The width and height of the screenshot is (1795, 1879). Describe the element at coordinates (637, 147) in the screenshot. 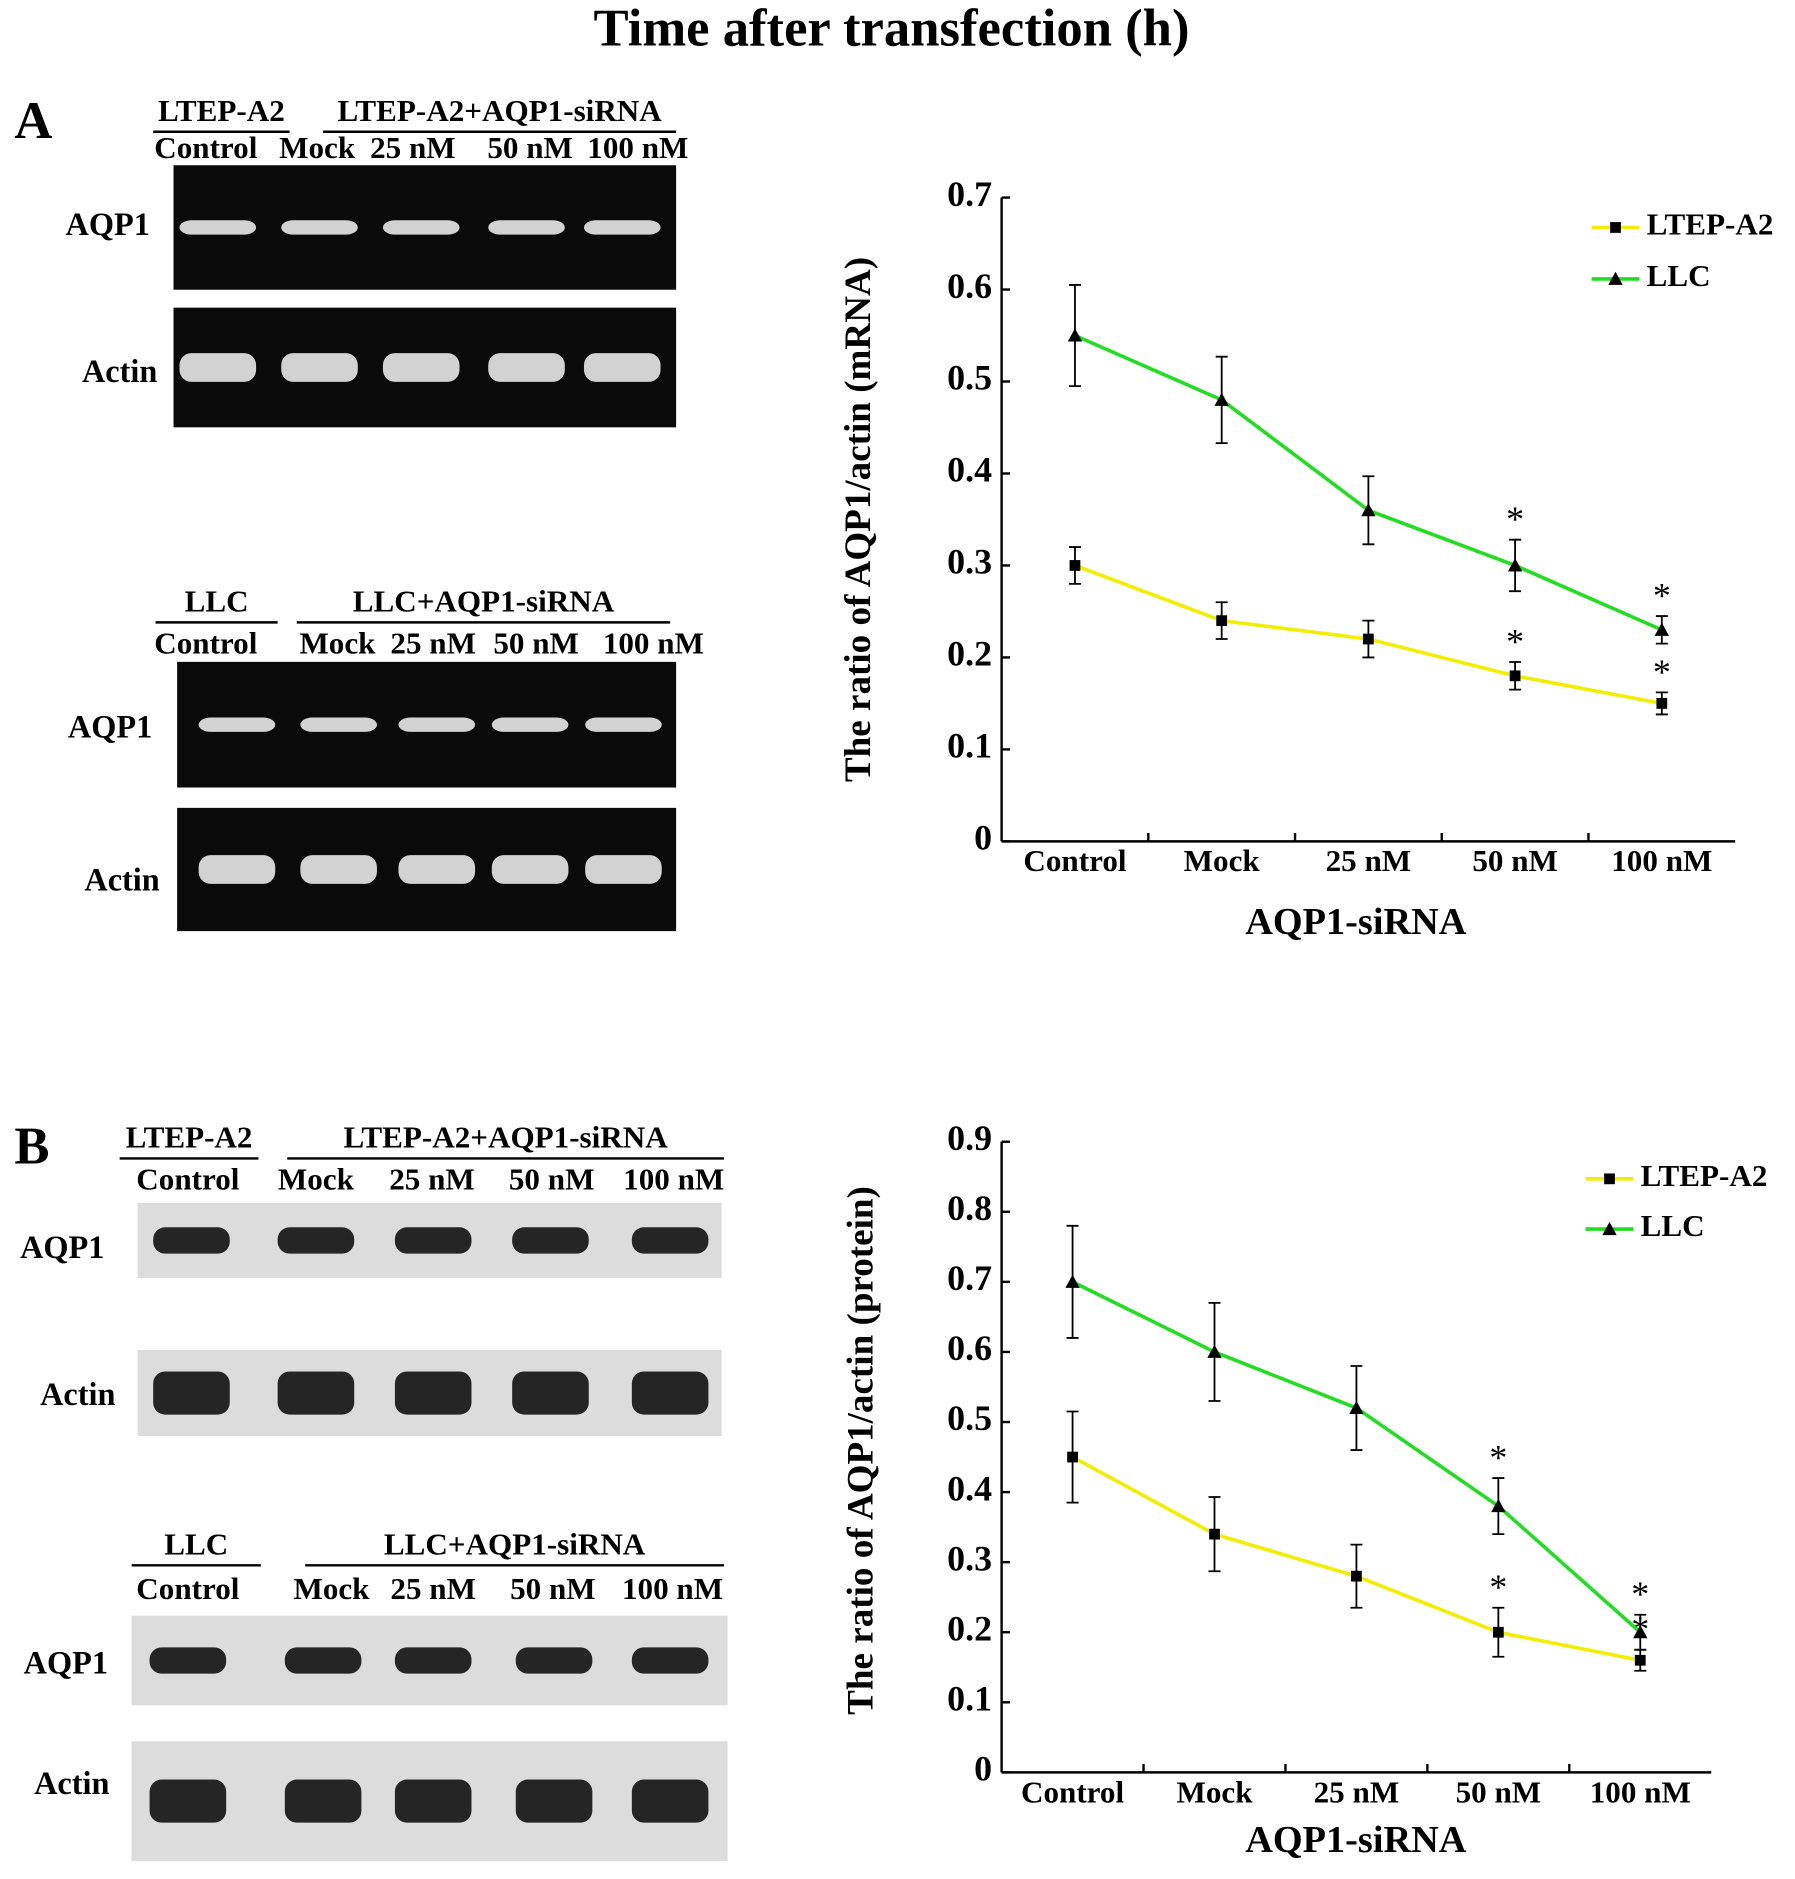

I see `lane-label: 100 nM` at that location.